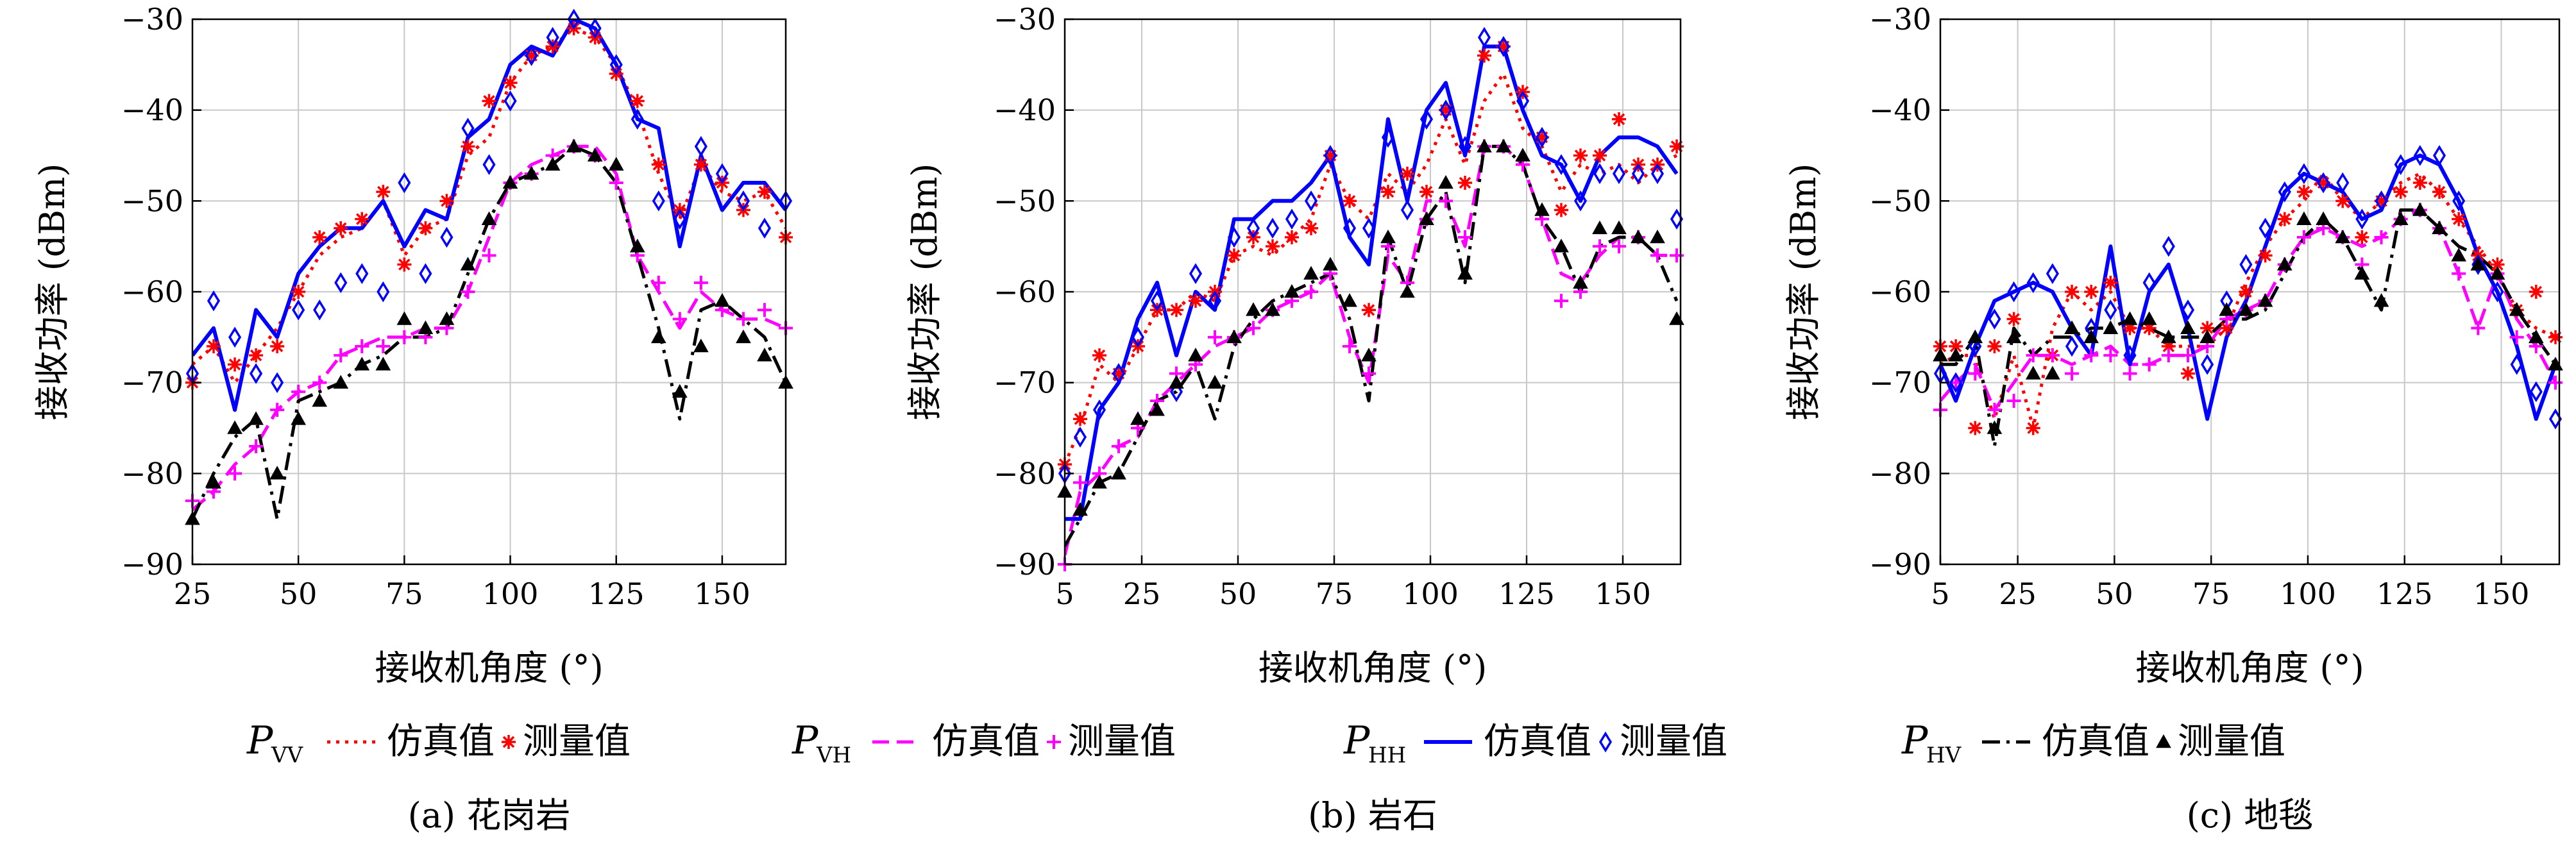  I want to click on y-axis-label: 接收功率 (dBm), so click(1803, 292).